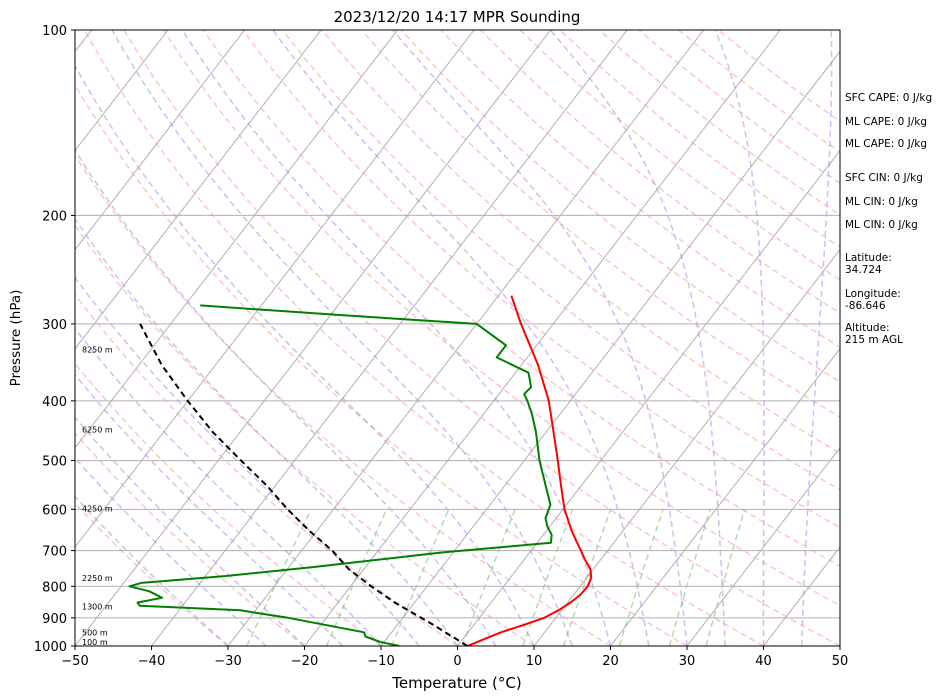  I want to click on y-tick-label: 600, so click(54, 510).